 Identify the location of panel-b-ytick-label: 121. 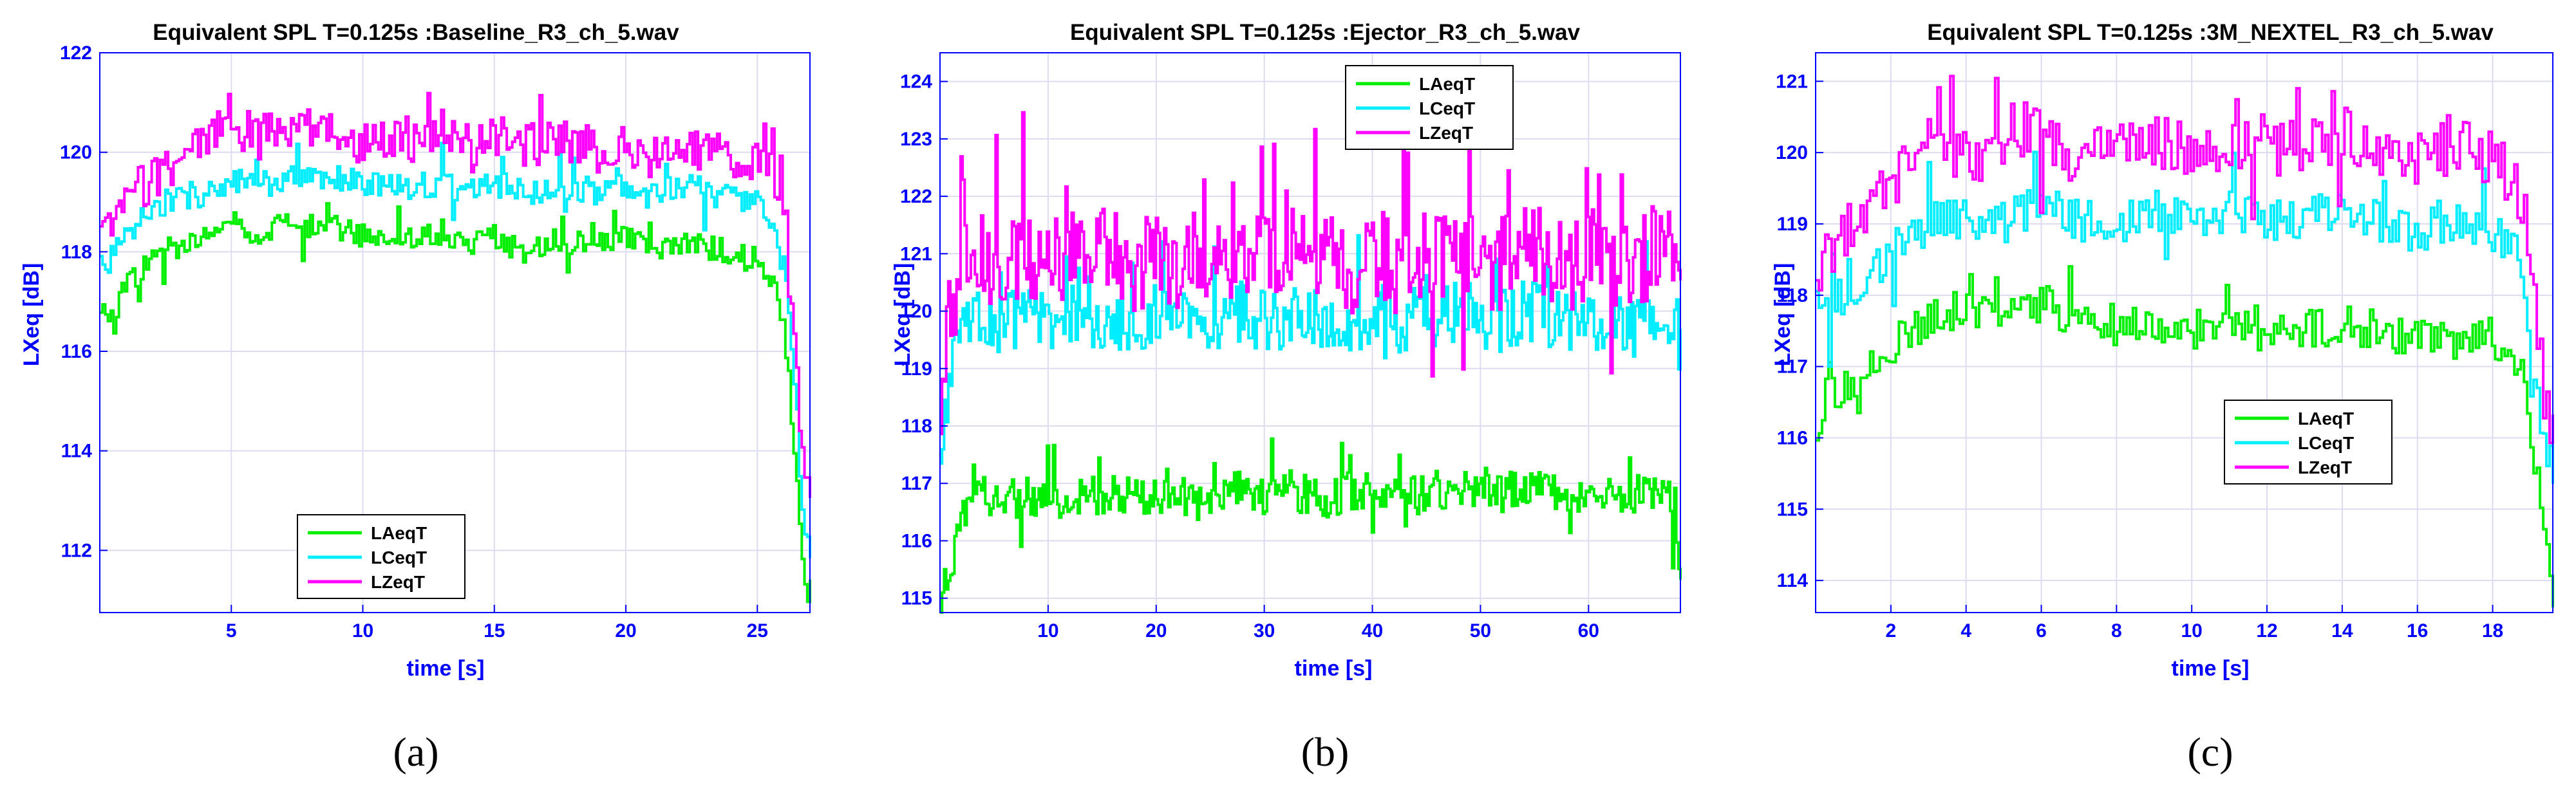
(916, 253).